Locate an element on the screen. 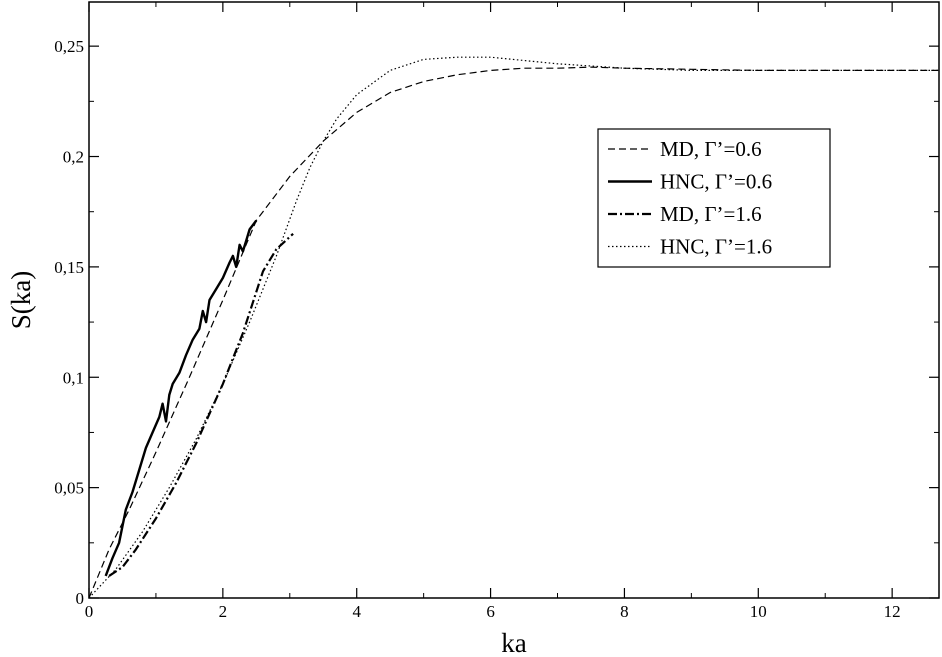 This screenshot has height=657, width=942. x-tick-label: 0 is located at coordinates (89, 611).